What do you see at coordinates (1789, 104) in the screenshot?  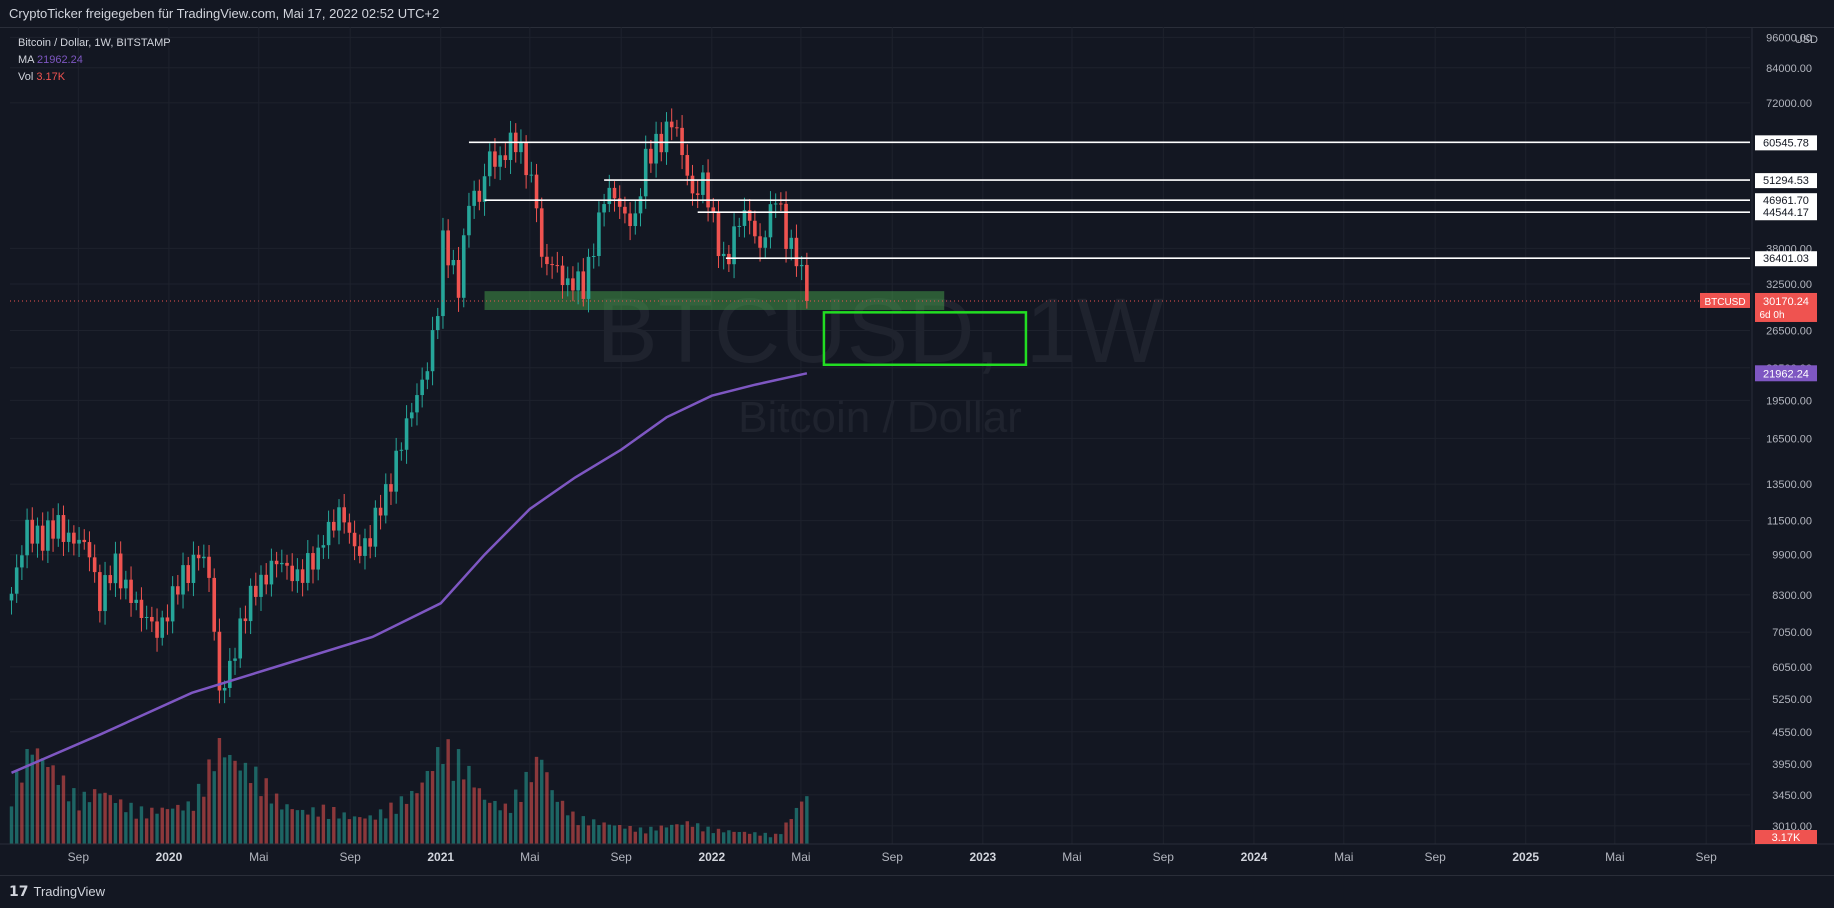 I see `price-tick-label: 72000.00` at bounding box center [1789, 104].